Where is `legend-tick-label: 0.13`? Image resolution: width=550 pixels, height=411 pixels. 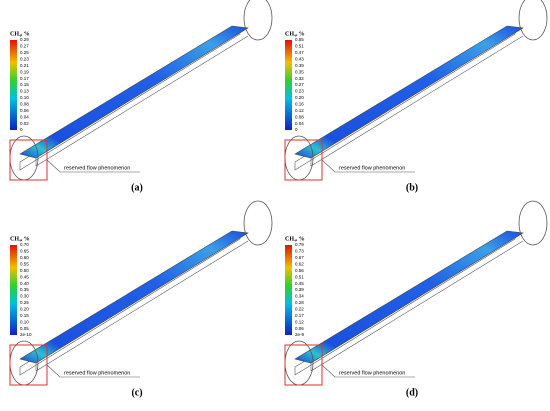 legend-tick-label: 0.13 is located at coordinates (24, 91).